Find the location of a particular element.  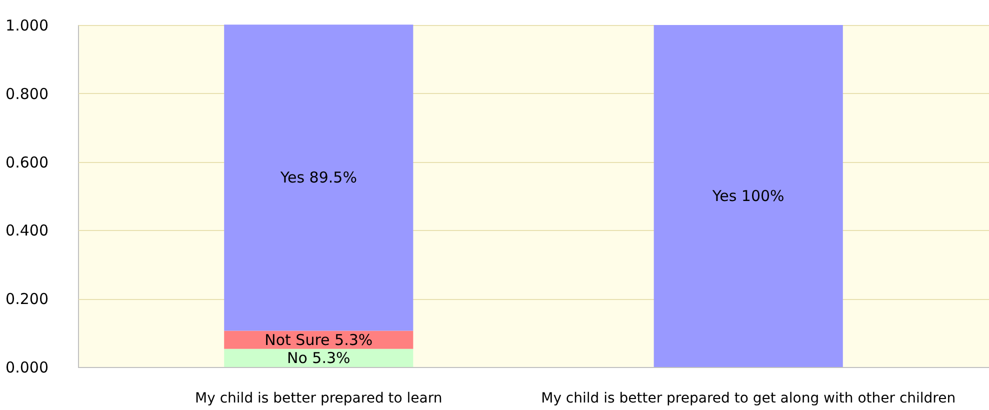

data-label: Yes 100% is located at coordinates (747, 196).